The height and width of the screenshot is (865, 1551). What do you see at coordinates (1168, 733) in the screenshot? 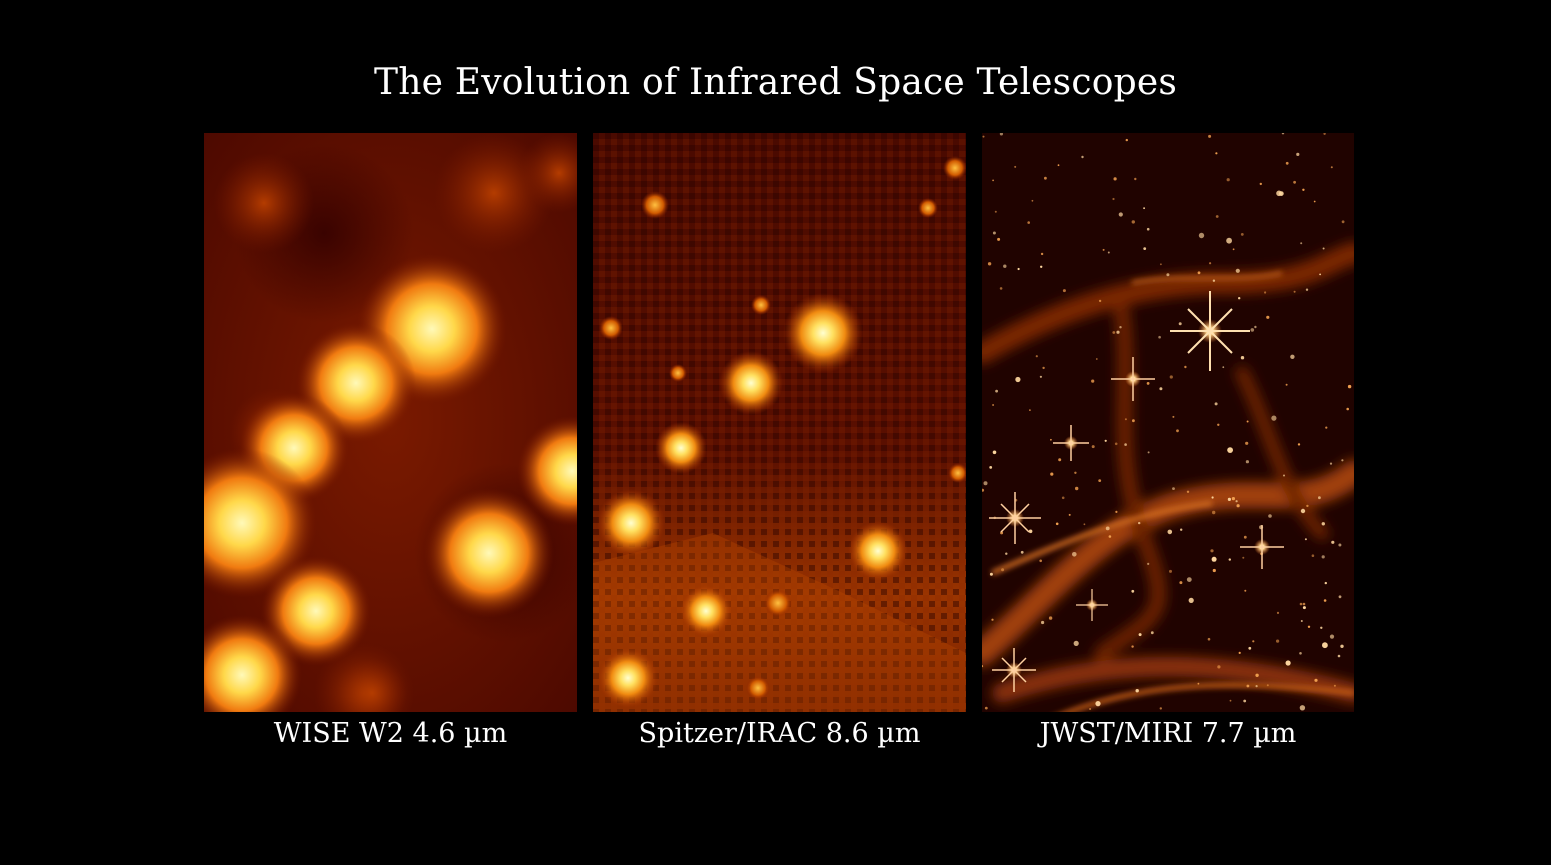
I see `jwst-caption: JWST/MIRI 7.7 µm` at bounding box center [1168, 733].